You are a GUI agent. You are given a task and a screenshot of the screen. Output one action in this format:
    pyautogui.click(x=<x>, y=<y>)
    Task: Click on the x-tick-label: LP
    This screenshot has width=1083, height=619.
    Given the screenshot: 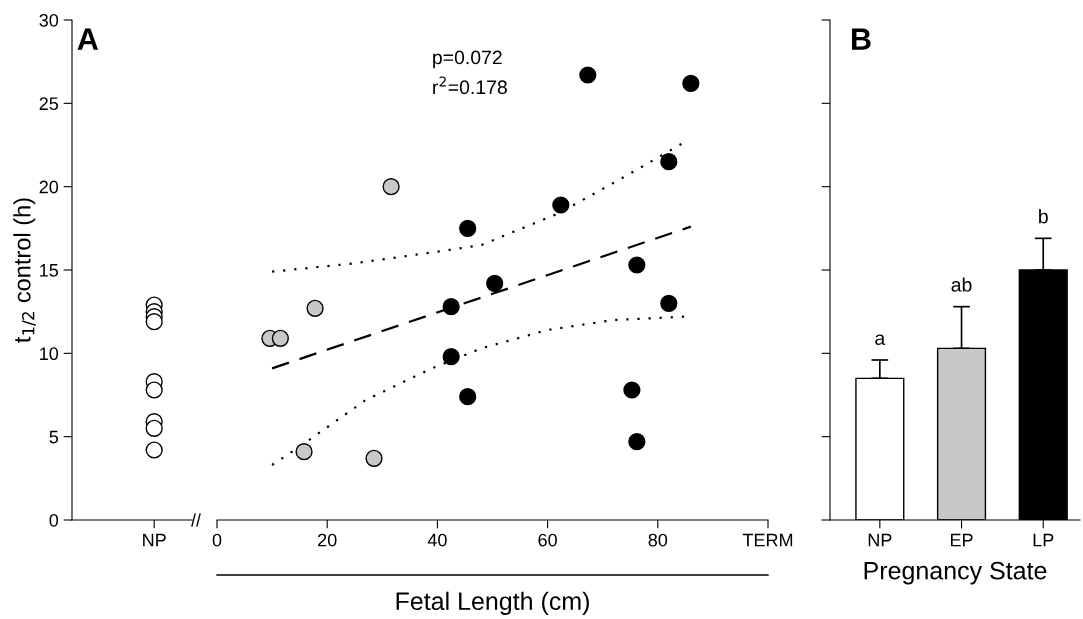 What is the action you would take?
    pyautogui.click(x=1043, y=540)
    